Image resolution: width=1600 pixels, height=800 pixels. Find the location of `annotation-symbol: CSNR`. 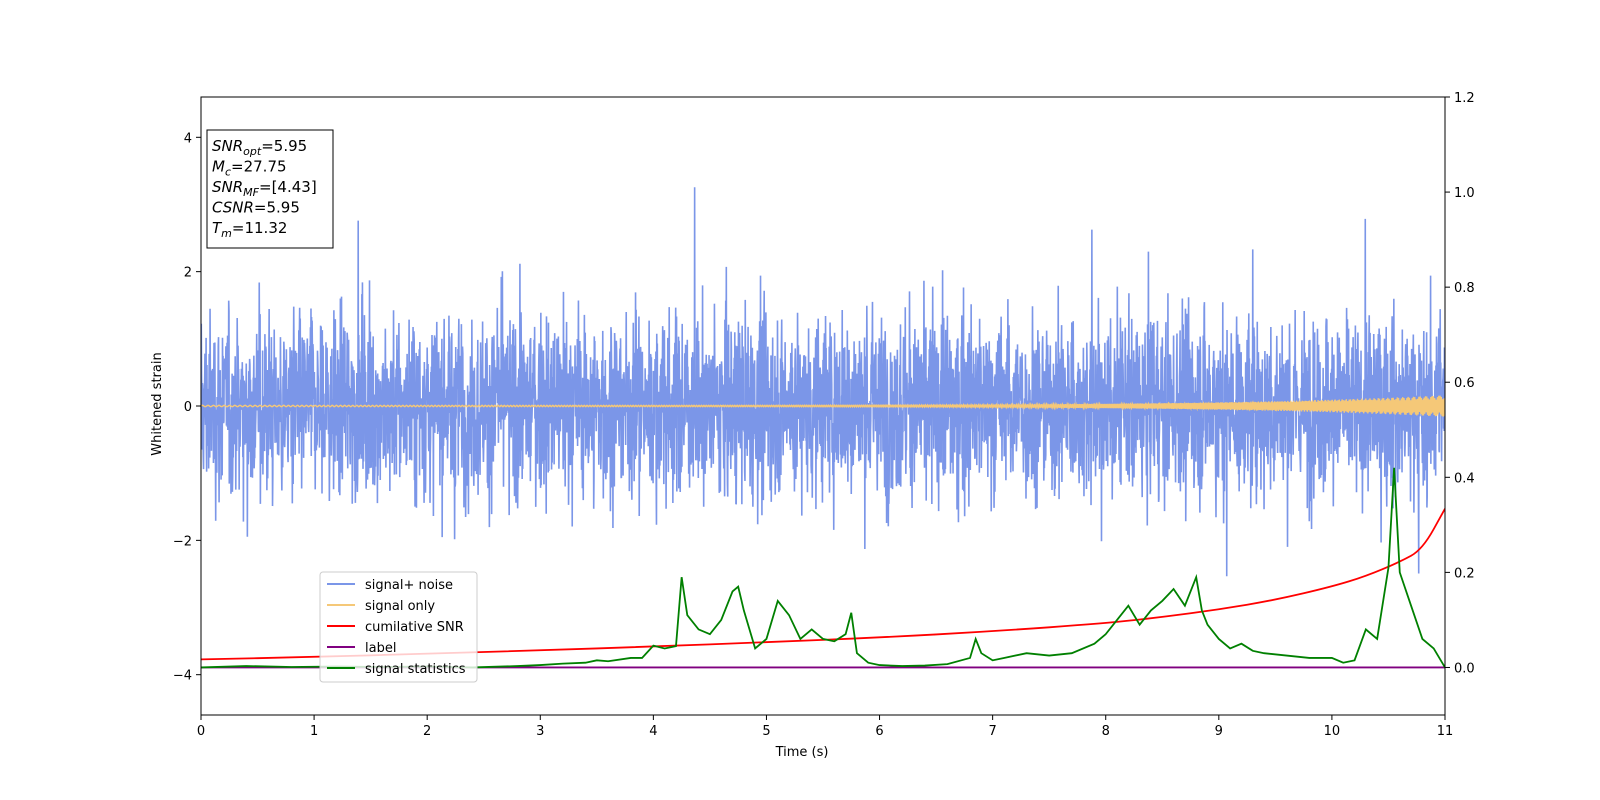

annotation-symbol: CSNR is located at coordinates (233, 208).